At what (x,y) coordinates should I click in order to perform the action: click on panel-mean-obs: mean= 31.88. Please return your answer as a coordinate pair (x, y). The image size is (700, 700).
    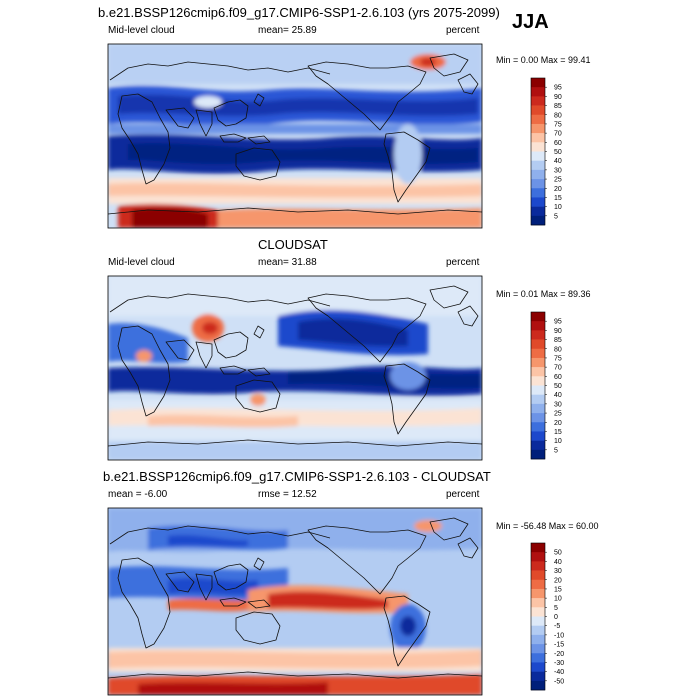
    Looking at the image, I should click on (287, 262).